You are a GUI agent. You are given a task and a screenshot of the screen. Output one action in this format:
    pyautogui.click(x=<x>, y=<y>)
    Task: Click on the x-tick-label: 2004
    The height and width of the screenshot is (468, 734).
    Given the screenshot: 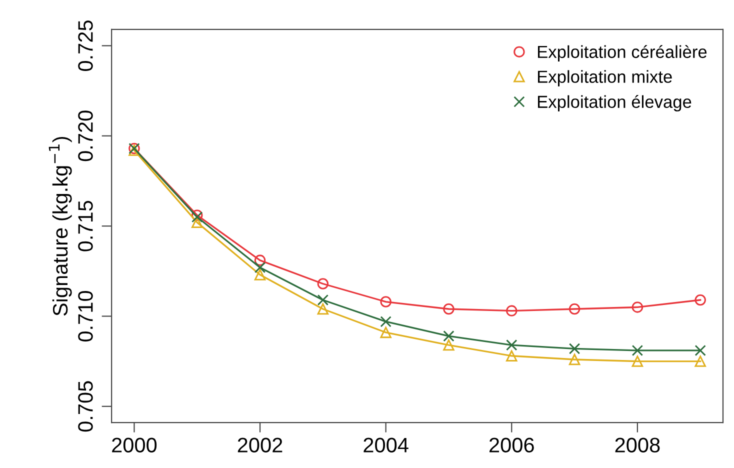 What is the action you would take?
    pyautogui.click(x=386, y=445)
    